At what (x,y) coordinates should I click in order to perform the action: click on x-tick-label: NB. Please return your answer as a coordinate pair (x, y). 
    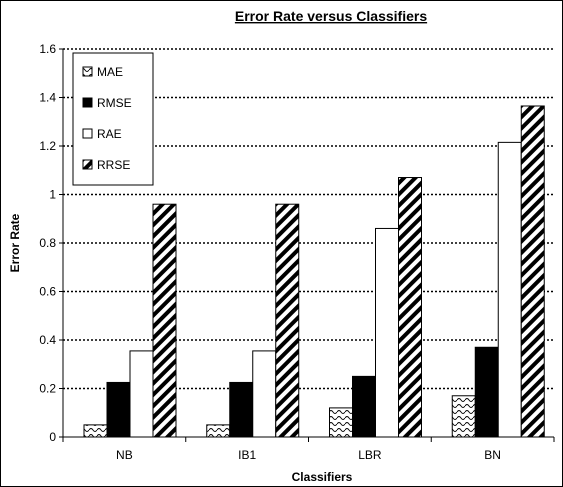
    Looking at the image, I should click on (124, 455).